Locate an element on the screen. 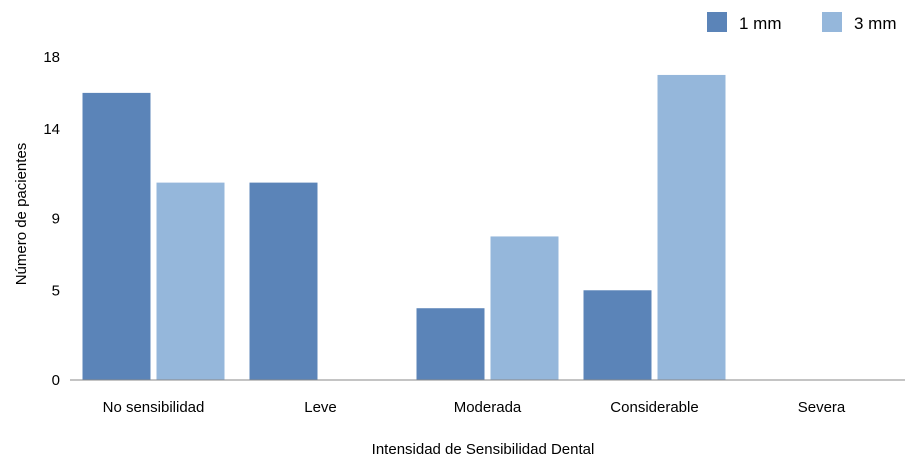  y-axis: 0 5 9 14 18 is located at coordinates (51, 219).